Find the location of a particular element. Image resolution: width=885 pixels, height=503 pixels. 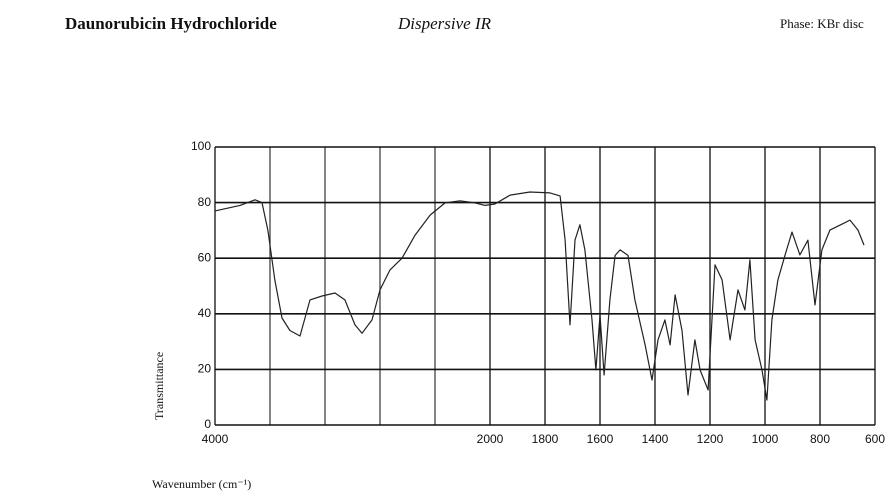

x-tick-label: 1000 is located at coordinates (765, 439).